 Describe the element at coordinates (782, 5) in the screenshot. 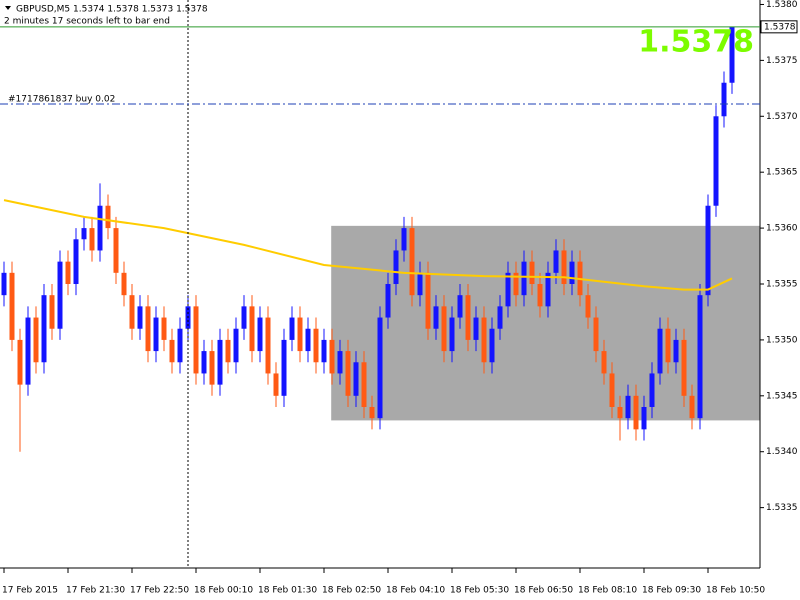

I see `y-tick-label: 1.5380` at that location.